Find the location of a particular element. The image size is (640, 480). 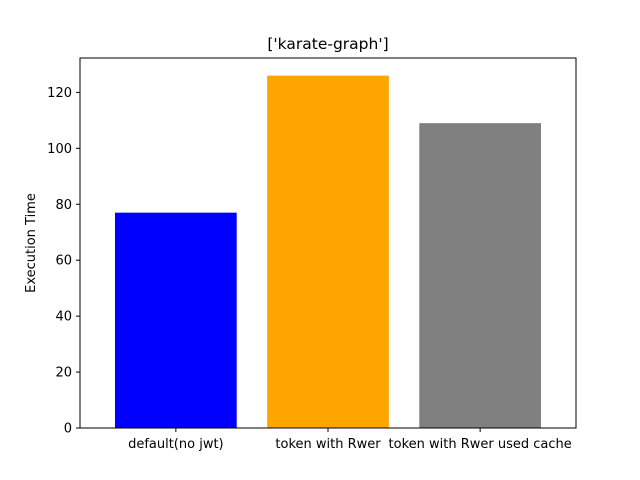

y-tick-label-1: 20 is located at coordinates (63, 373).